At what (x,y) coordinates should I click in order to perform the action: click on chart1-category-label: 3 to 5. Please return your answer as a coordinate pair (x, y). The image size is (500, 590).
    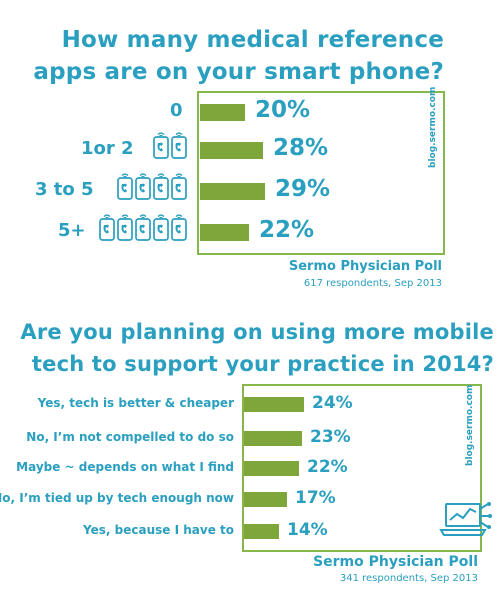
    Looking at the image, I should click on (64, 189).